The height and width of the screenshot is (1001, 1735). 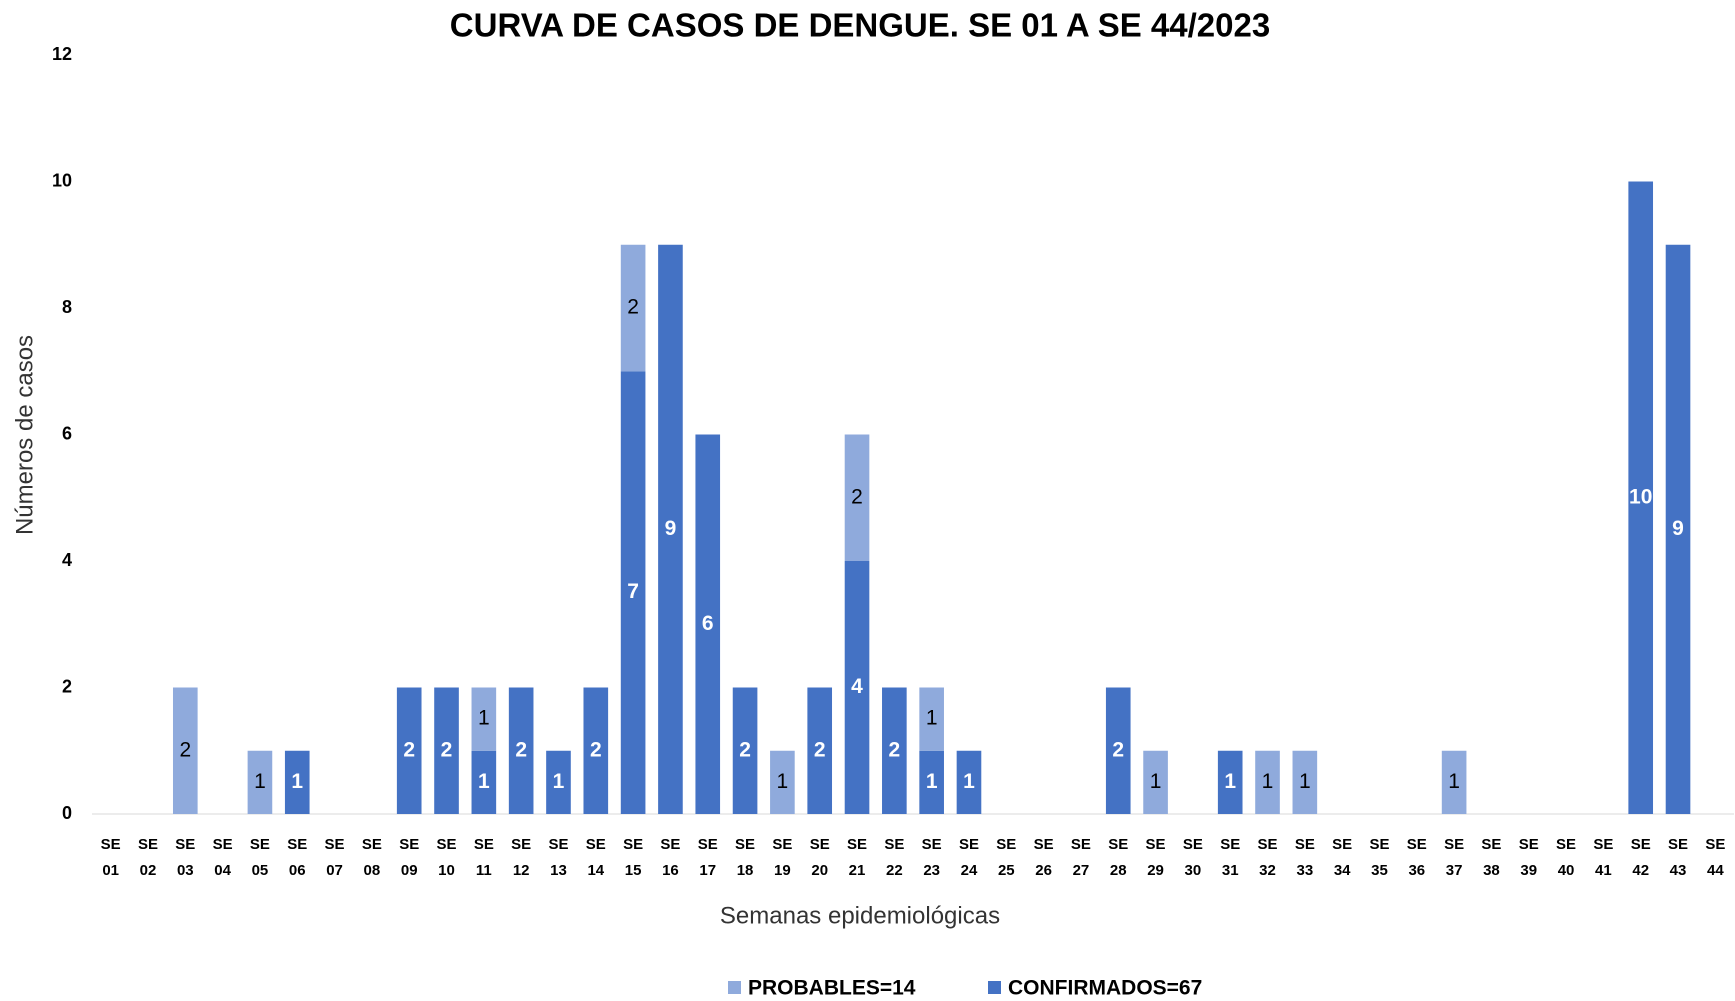 I want to click on x-tick-label: SE 40, so click(x=1566, y=857).